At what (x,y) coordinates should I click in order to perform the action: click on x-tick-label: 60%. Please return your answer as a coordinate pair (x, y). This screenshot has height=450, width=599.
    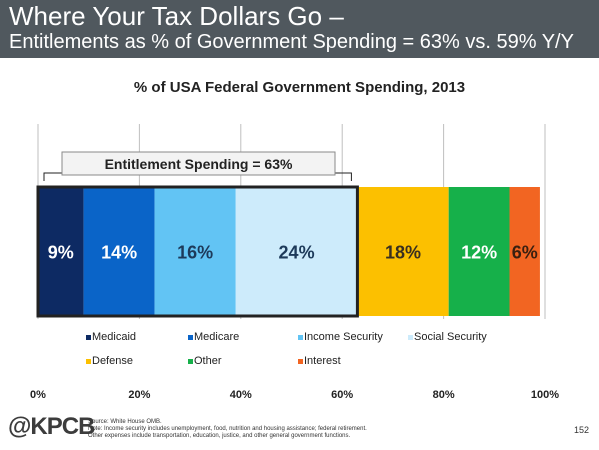
    Looking at the image, I should click on (342, 395).